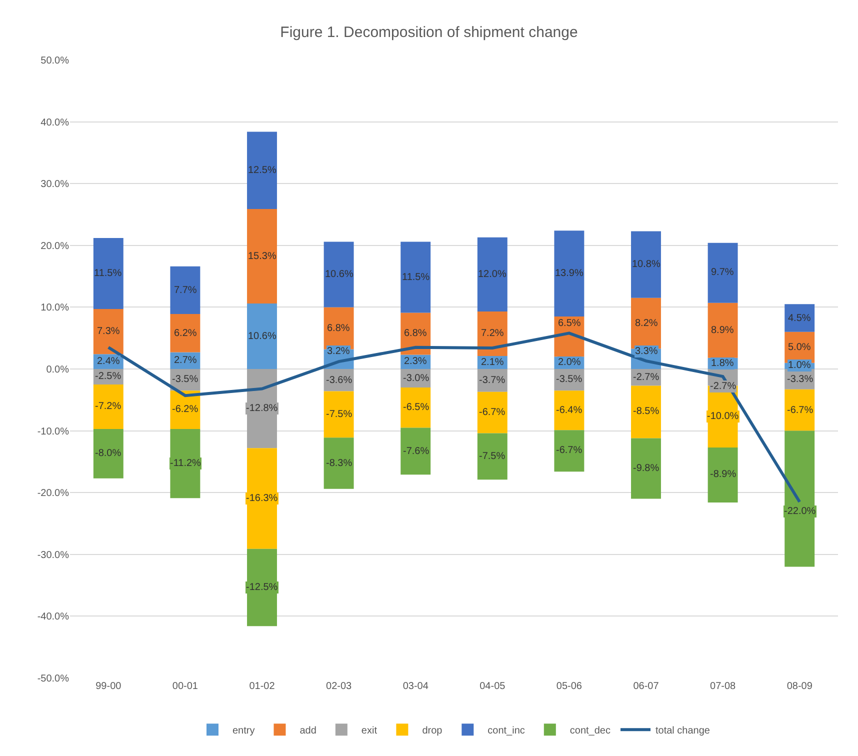  What do you see at coordinates (262, 587) in the screenshot?
I see `data-label: -12.5%` at bounding box center [262, 587].